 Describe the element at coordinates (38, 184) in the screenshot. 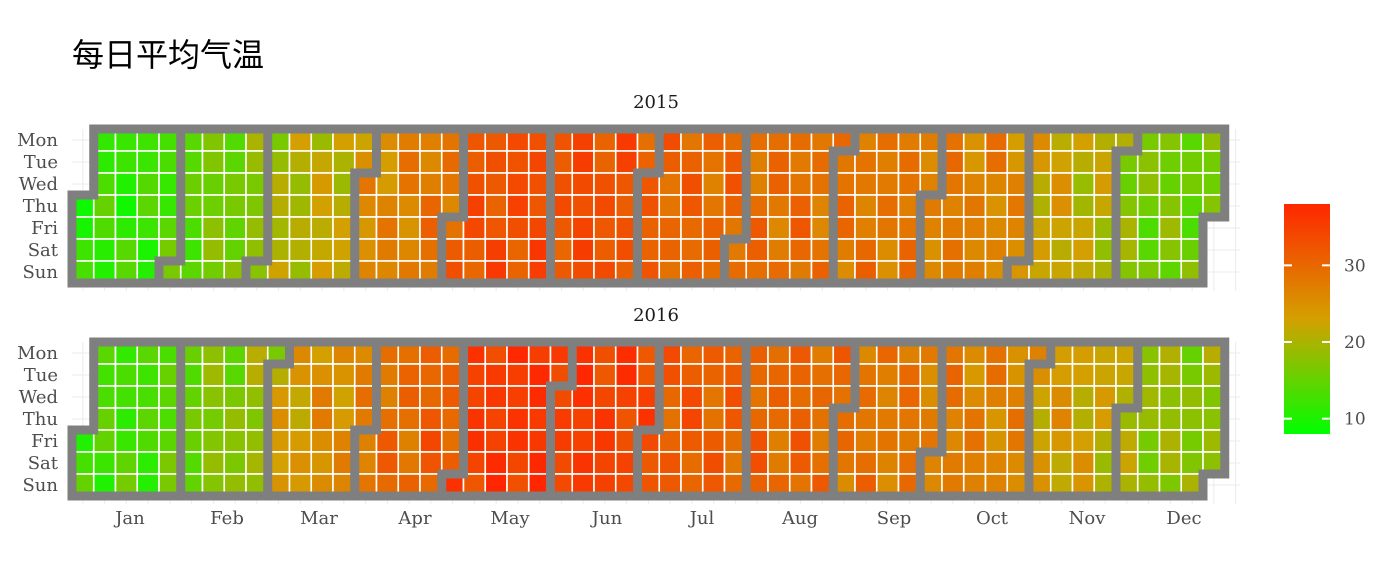

I see `weekday-label: Wed` at that location.